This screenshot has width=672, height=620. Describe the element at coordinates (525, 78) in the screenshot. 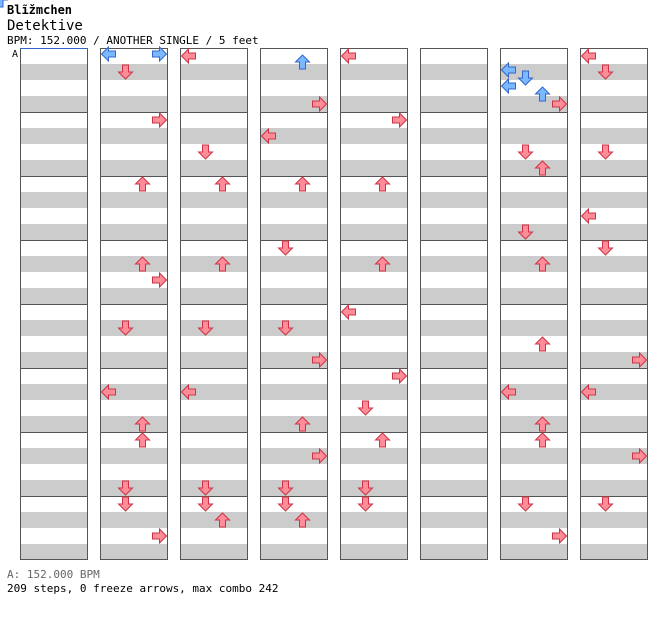

I see `offbeat-arrow-down` at that location.